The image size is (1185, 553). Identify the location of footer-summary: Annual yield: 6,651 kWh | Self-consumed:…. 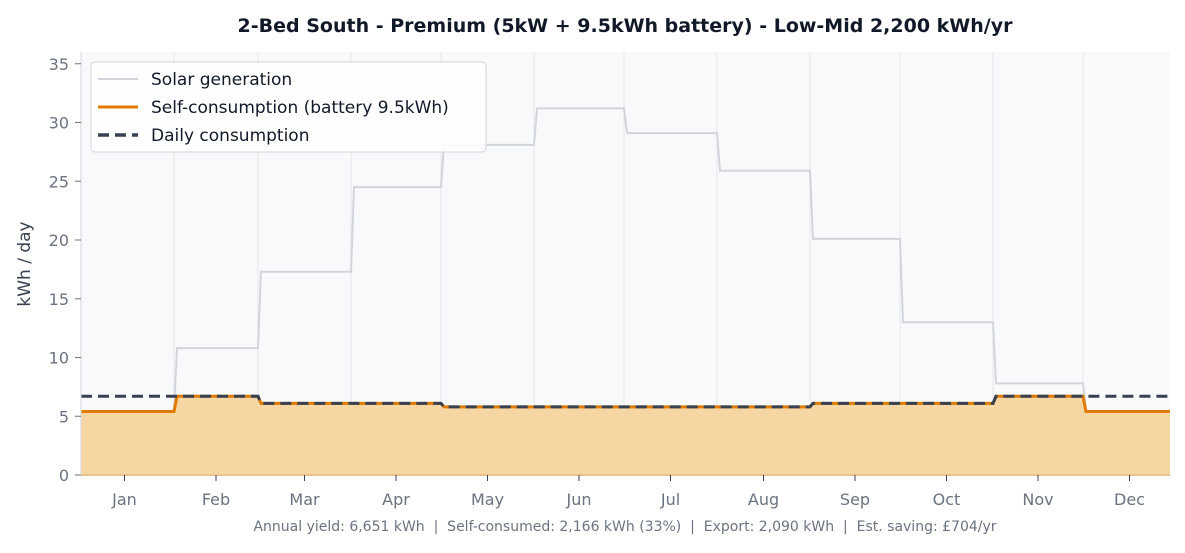
(624, 527).